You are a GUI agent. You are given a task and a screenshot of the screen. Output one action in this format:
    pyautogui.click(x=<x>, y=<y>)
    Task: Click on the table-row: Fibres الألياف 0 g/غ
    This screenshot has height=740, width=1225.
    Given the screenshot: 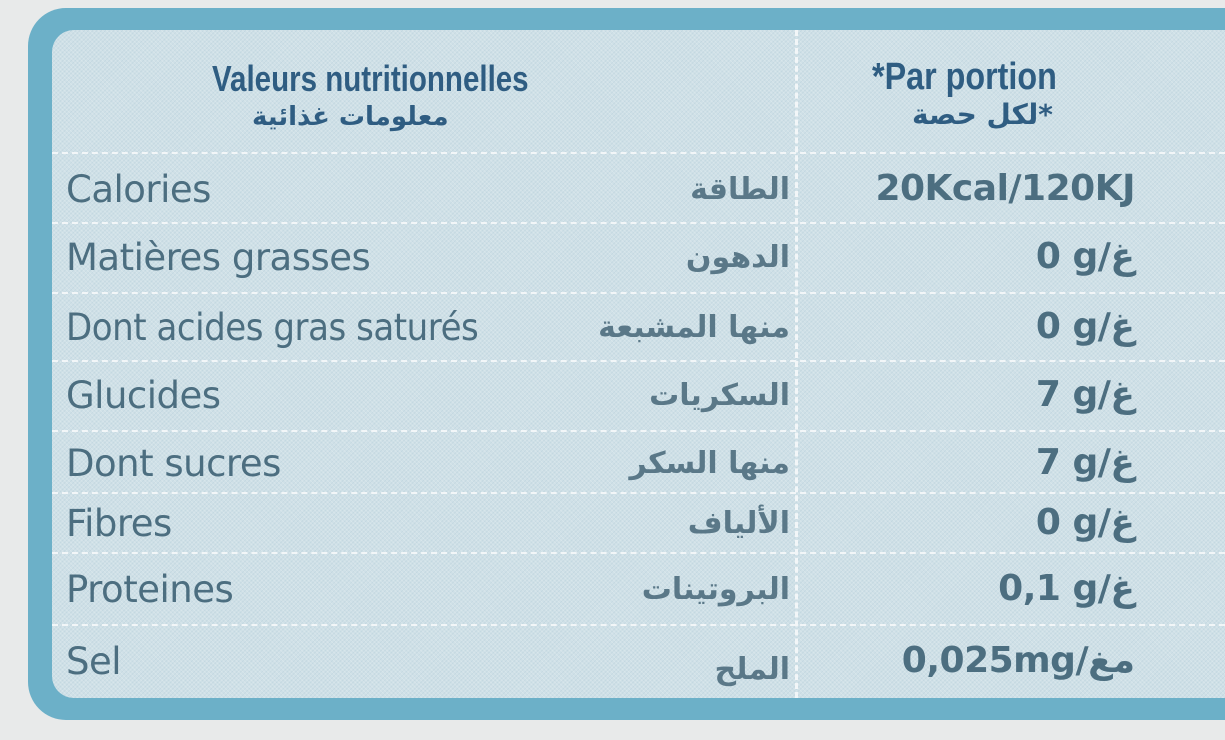 What is the action you would take?
    pyautogui.click(x=638, y=523)
    